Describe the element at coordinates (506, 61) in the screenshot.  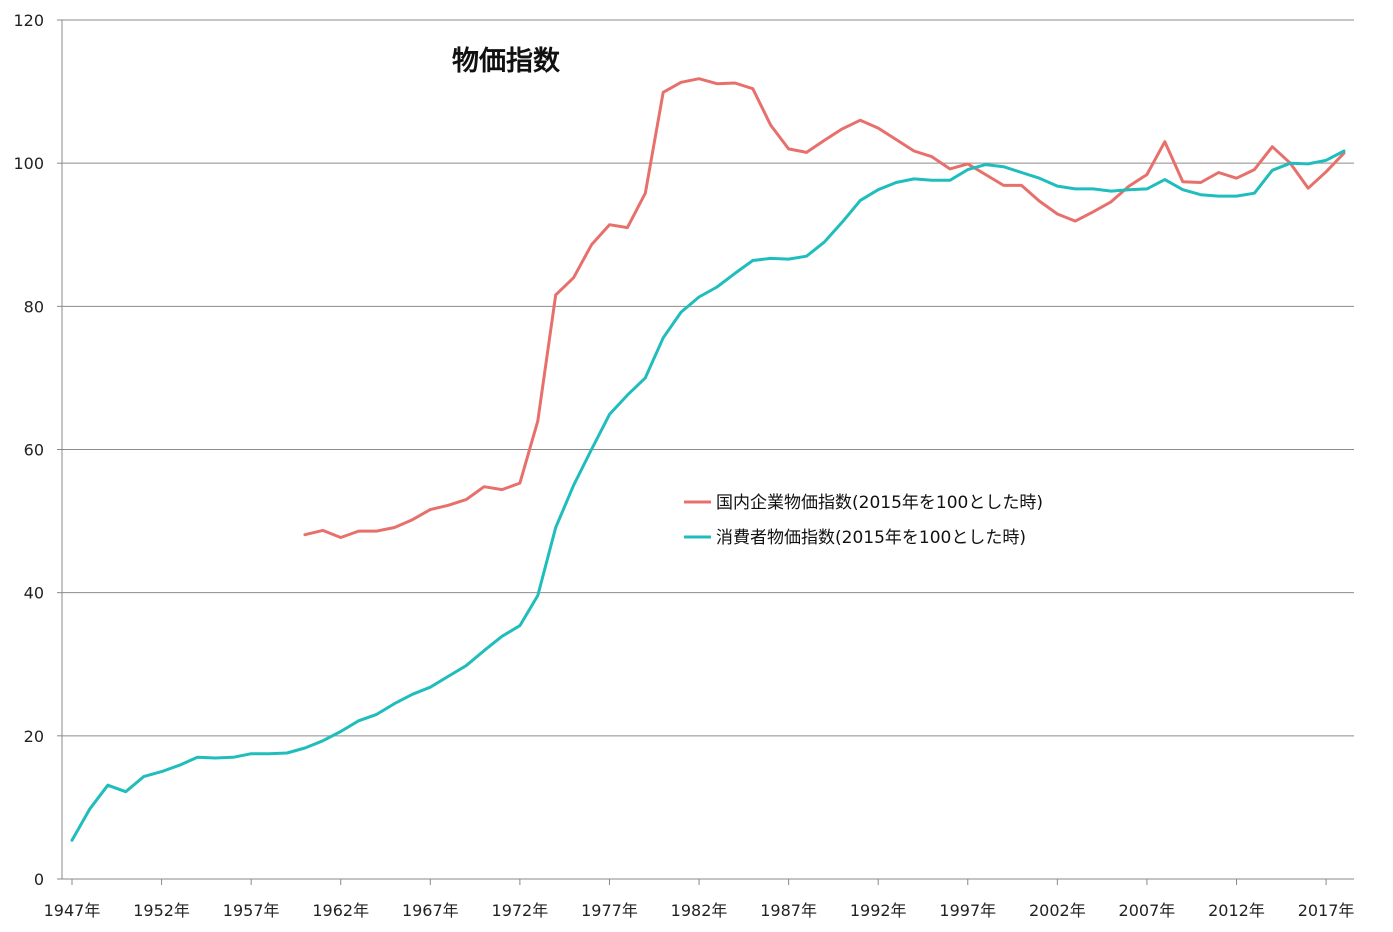
I see `chart-title: 物価指数` at that location.